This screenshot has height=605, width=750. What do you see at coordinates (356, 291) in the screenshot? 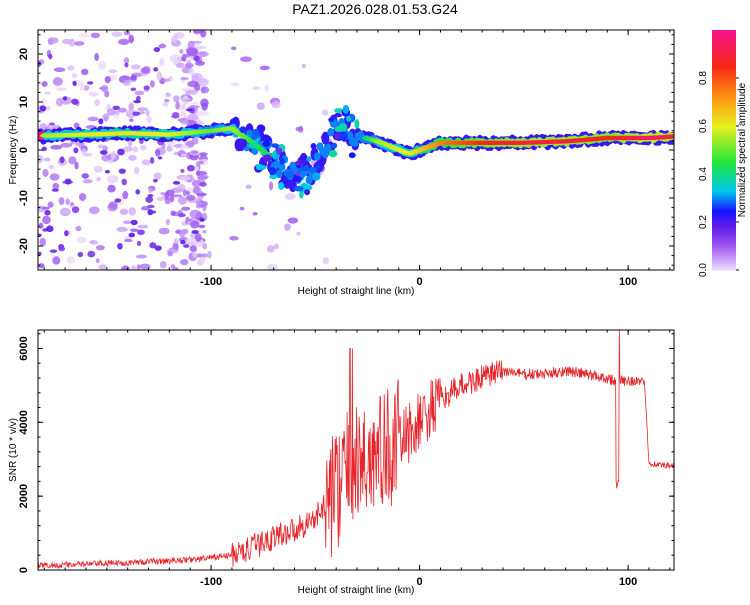
I see `x-axis-label: Height of straight line (km)` at bounding box center [356, 291].